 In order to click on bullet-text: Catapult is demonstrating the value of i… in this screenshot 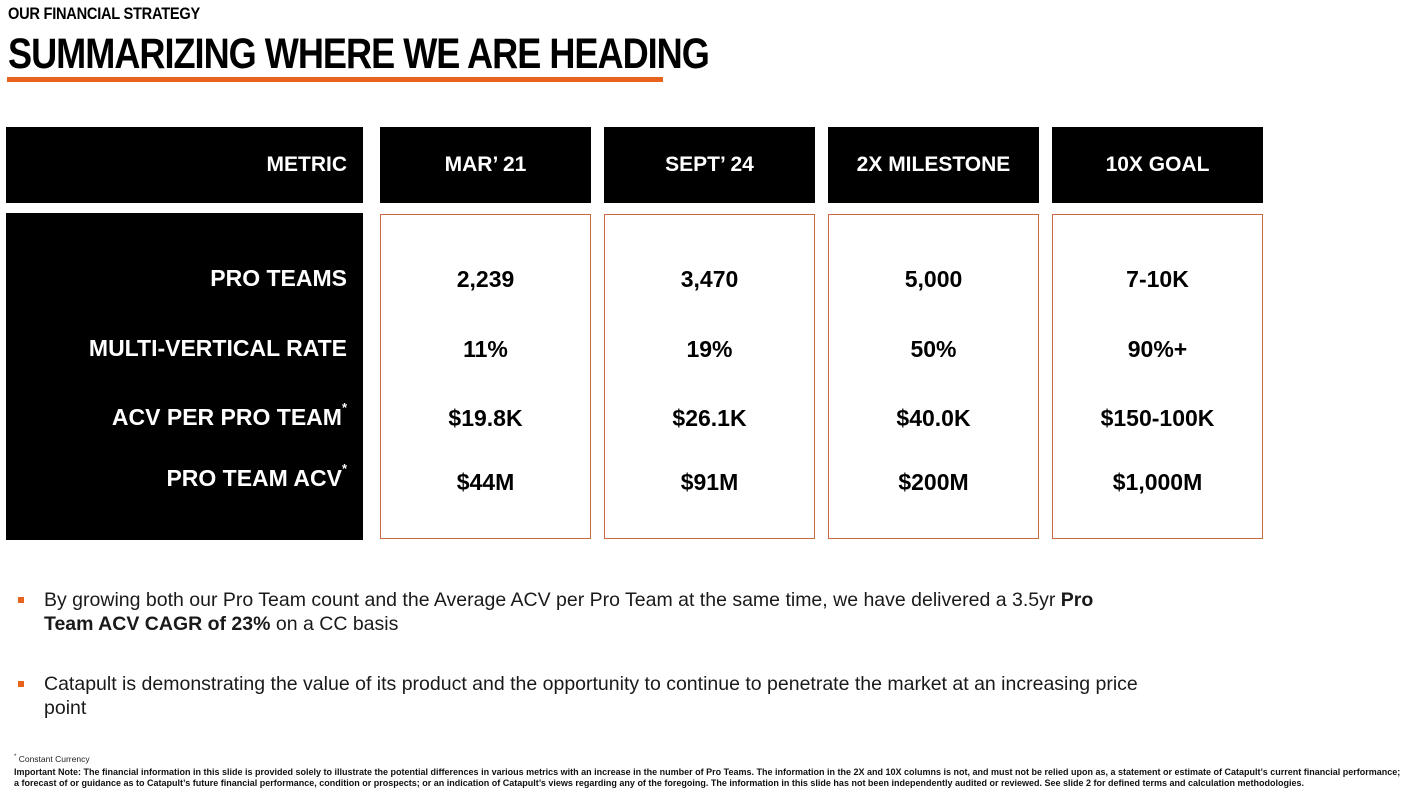, I will do `click(591, 696)`.